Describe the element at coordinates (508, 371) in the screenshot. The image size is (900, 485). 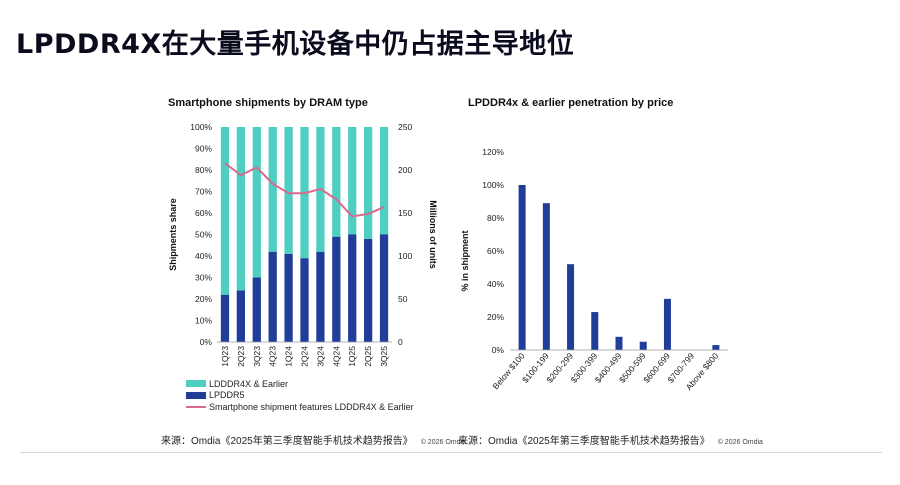
I see `x-tick-label: Below $100` at that location.